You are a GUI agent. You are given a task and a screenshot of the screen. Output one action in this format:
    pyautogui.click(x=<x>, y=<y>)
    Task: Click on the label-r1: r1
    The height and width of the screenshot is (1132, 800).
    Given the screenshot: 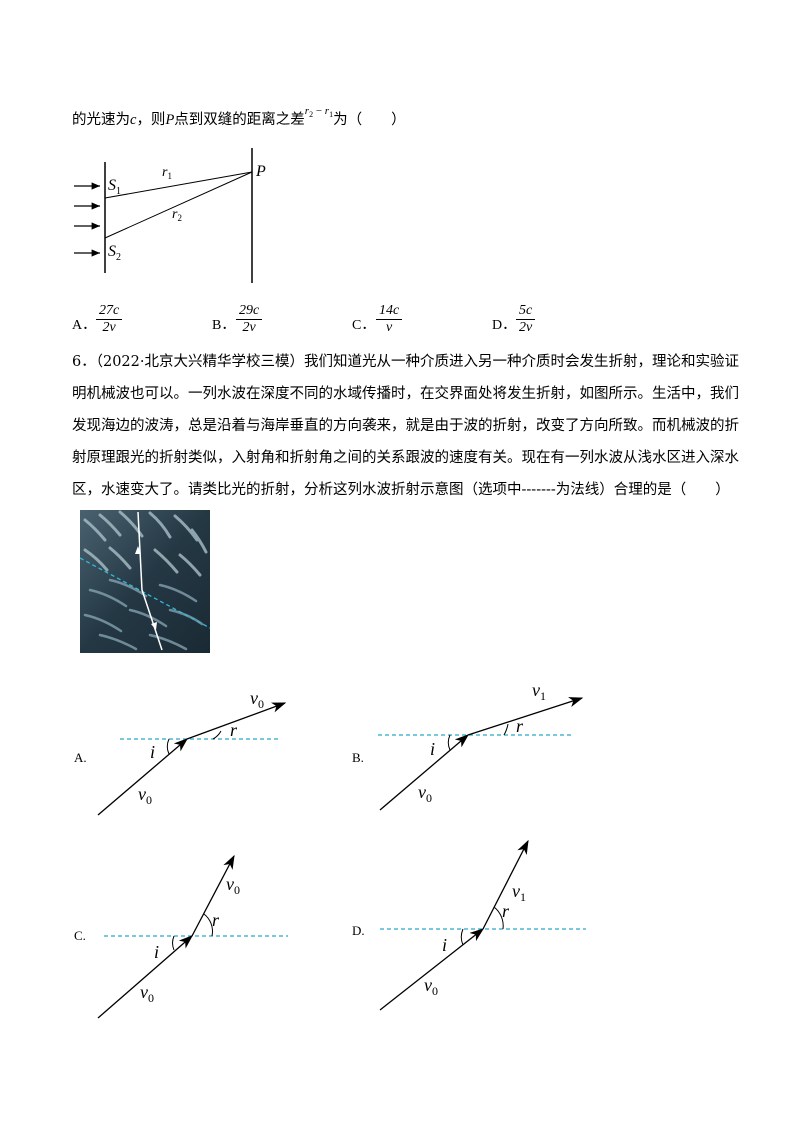 What is the action you would take?
    pyautogui.click(x=167, y=173)
    